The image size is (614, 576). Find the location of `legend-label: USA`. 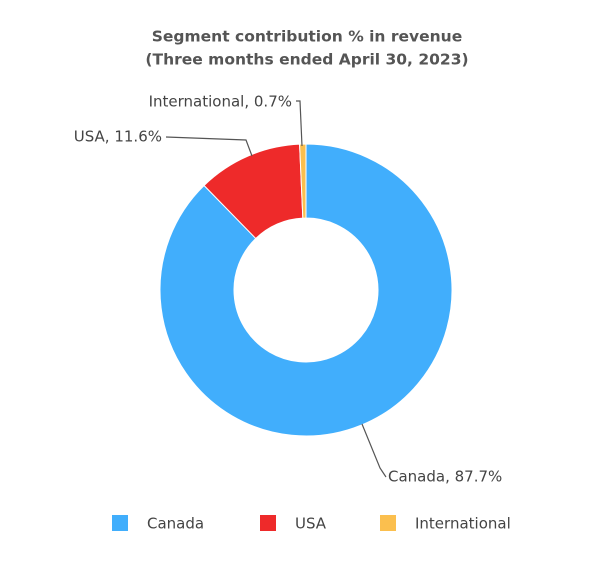

legend-label: USA is located at coordinates (311, 524).